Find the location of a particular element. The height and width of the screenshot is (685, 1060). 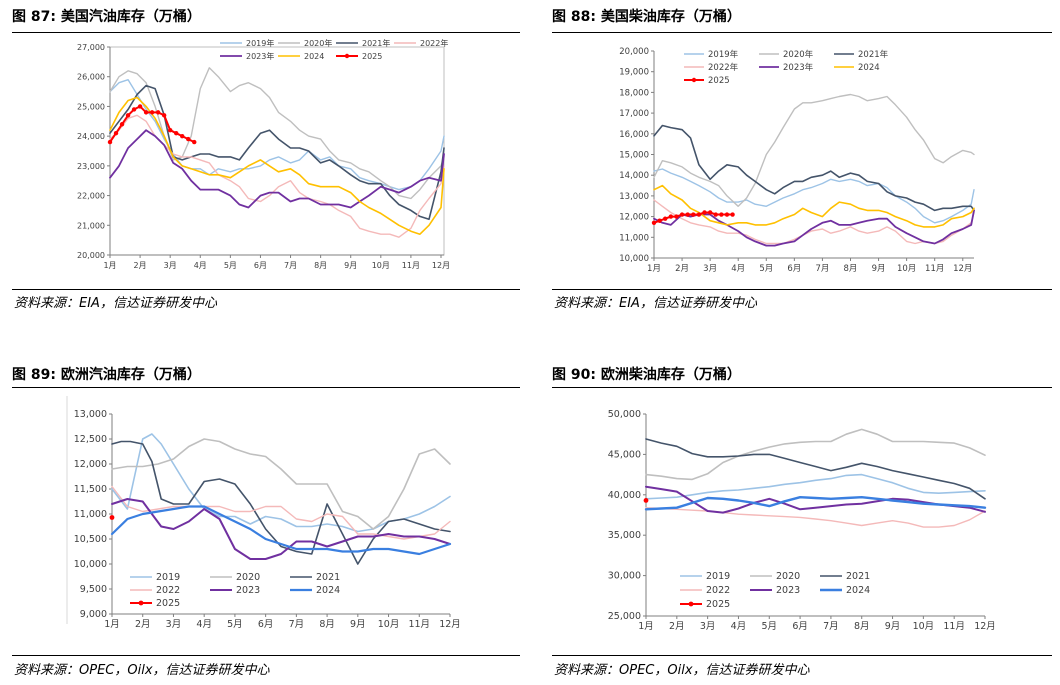

series-2021年 is located at coordinates (814, 168).